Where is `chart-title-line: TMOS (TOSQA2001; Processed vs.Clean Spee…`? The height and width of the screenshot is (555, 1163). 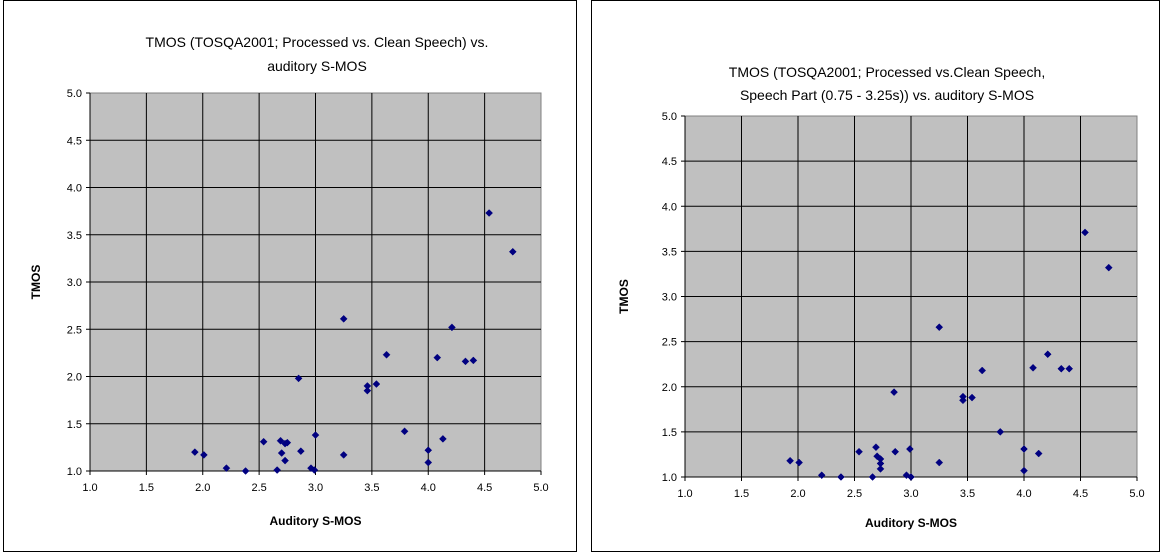
chart-title-line: TMOS (TOSQA2001; Processed vs.Clean Spee… is located at coordinates (887, 72).